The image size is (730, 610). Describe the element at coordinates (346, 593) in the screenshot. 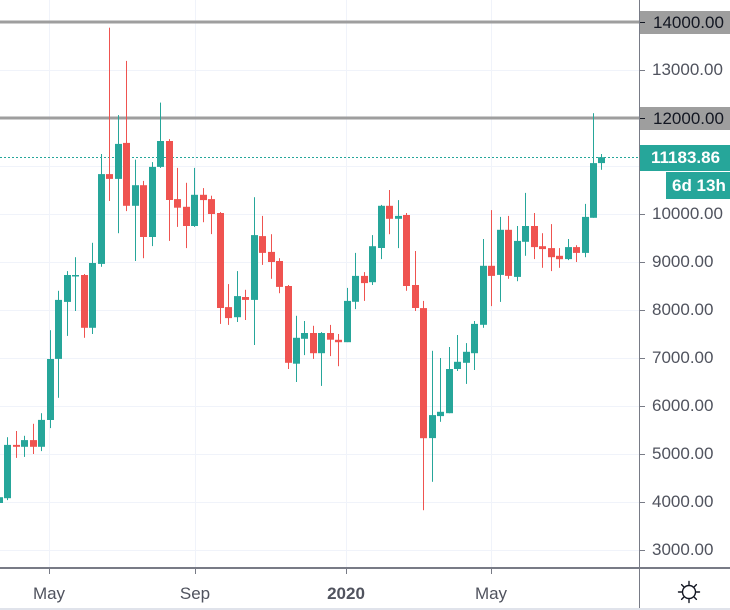

I see `time-axis-label: 2020` at that location.